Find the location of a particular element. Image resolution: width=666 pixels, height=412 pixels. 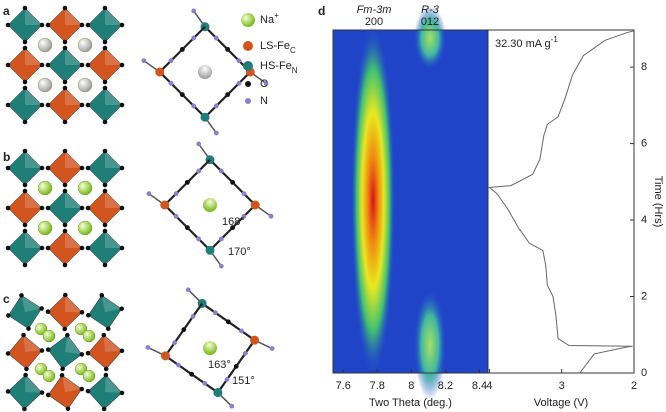

label: C is located at coordinates (264, 84).